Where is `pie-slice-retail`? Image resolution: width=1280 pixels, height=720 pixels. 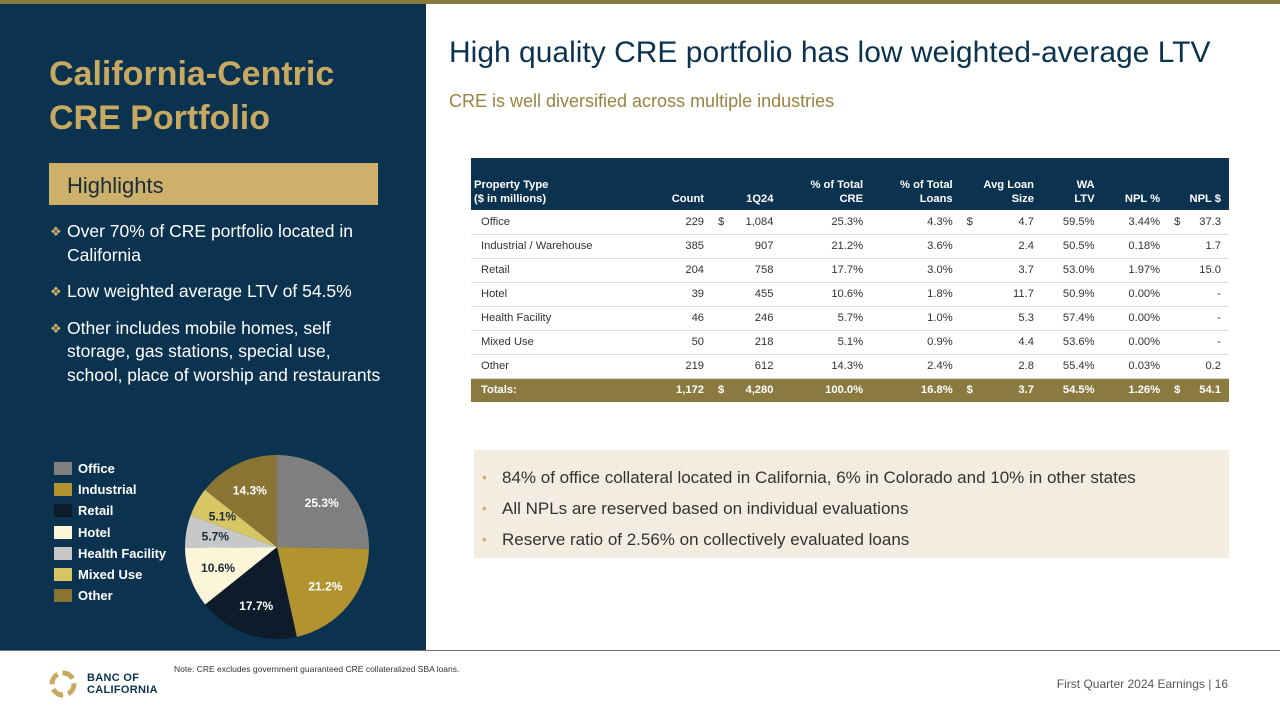 pie-slice-retail is located at coordinates (251, 593).